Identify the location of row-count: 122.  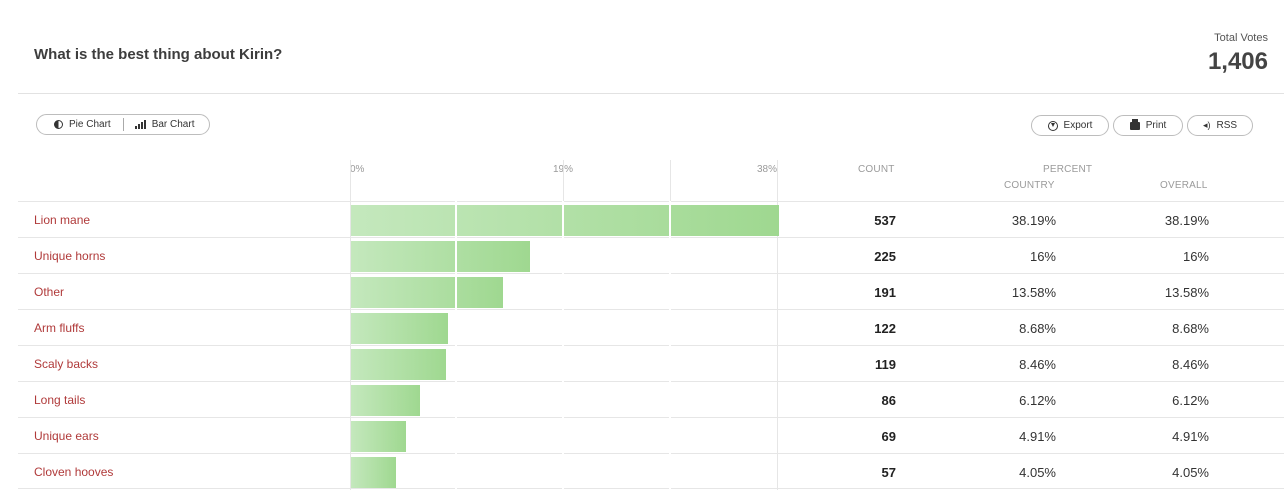
(885, 328).